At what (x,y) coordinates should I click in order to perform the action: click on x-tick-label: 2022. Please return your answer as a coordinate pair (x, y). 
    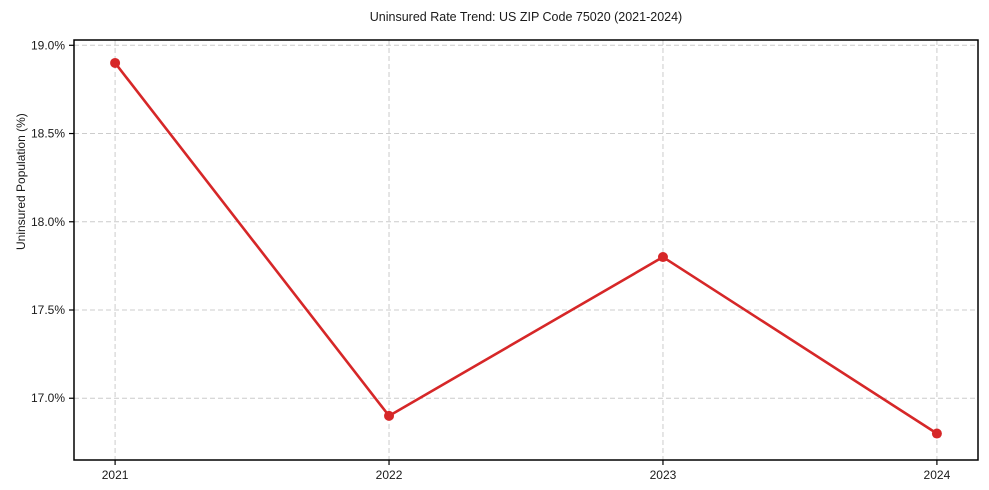
    Looking at the image, I should click on (389, 475).